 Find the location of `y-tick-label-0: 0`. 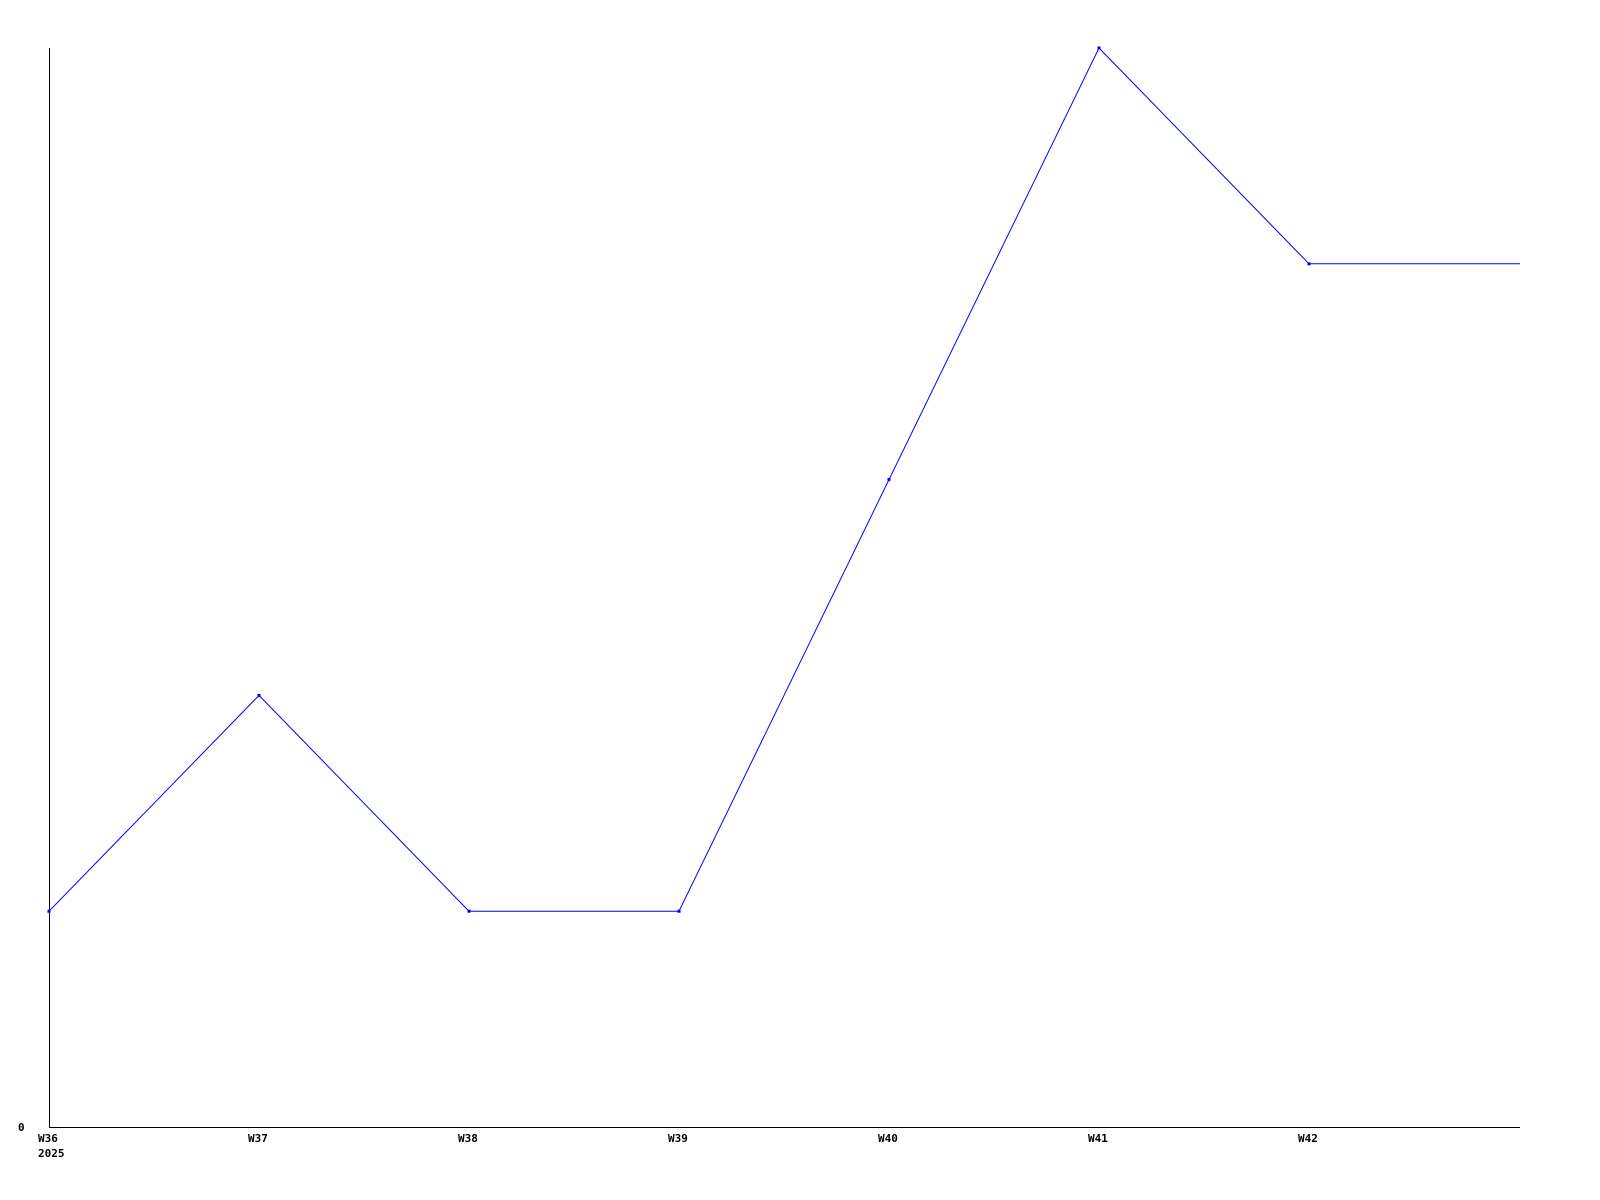

y-tick-label-0: 0 is located at coordinates (21, 1127).